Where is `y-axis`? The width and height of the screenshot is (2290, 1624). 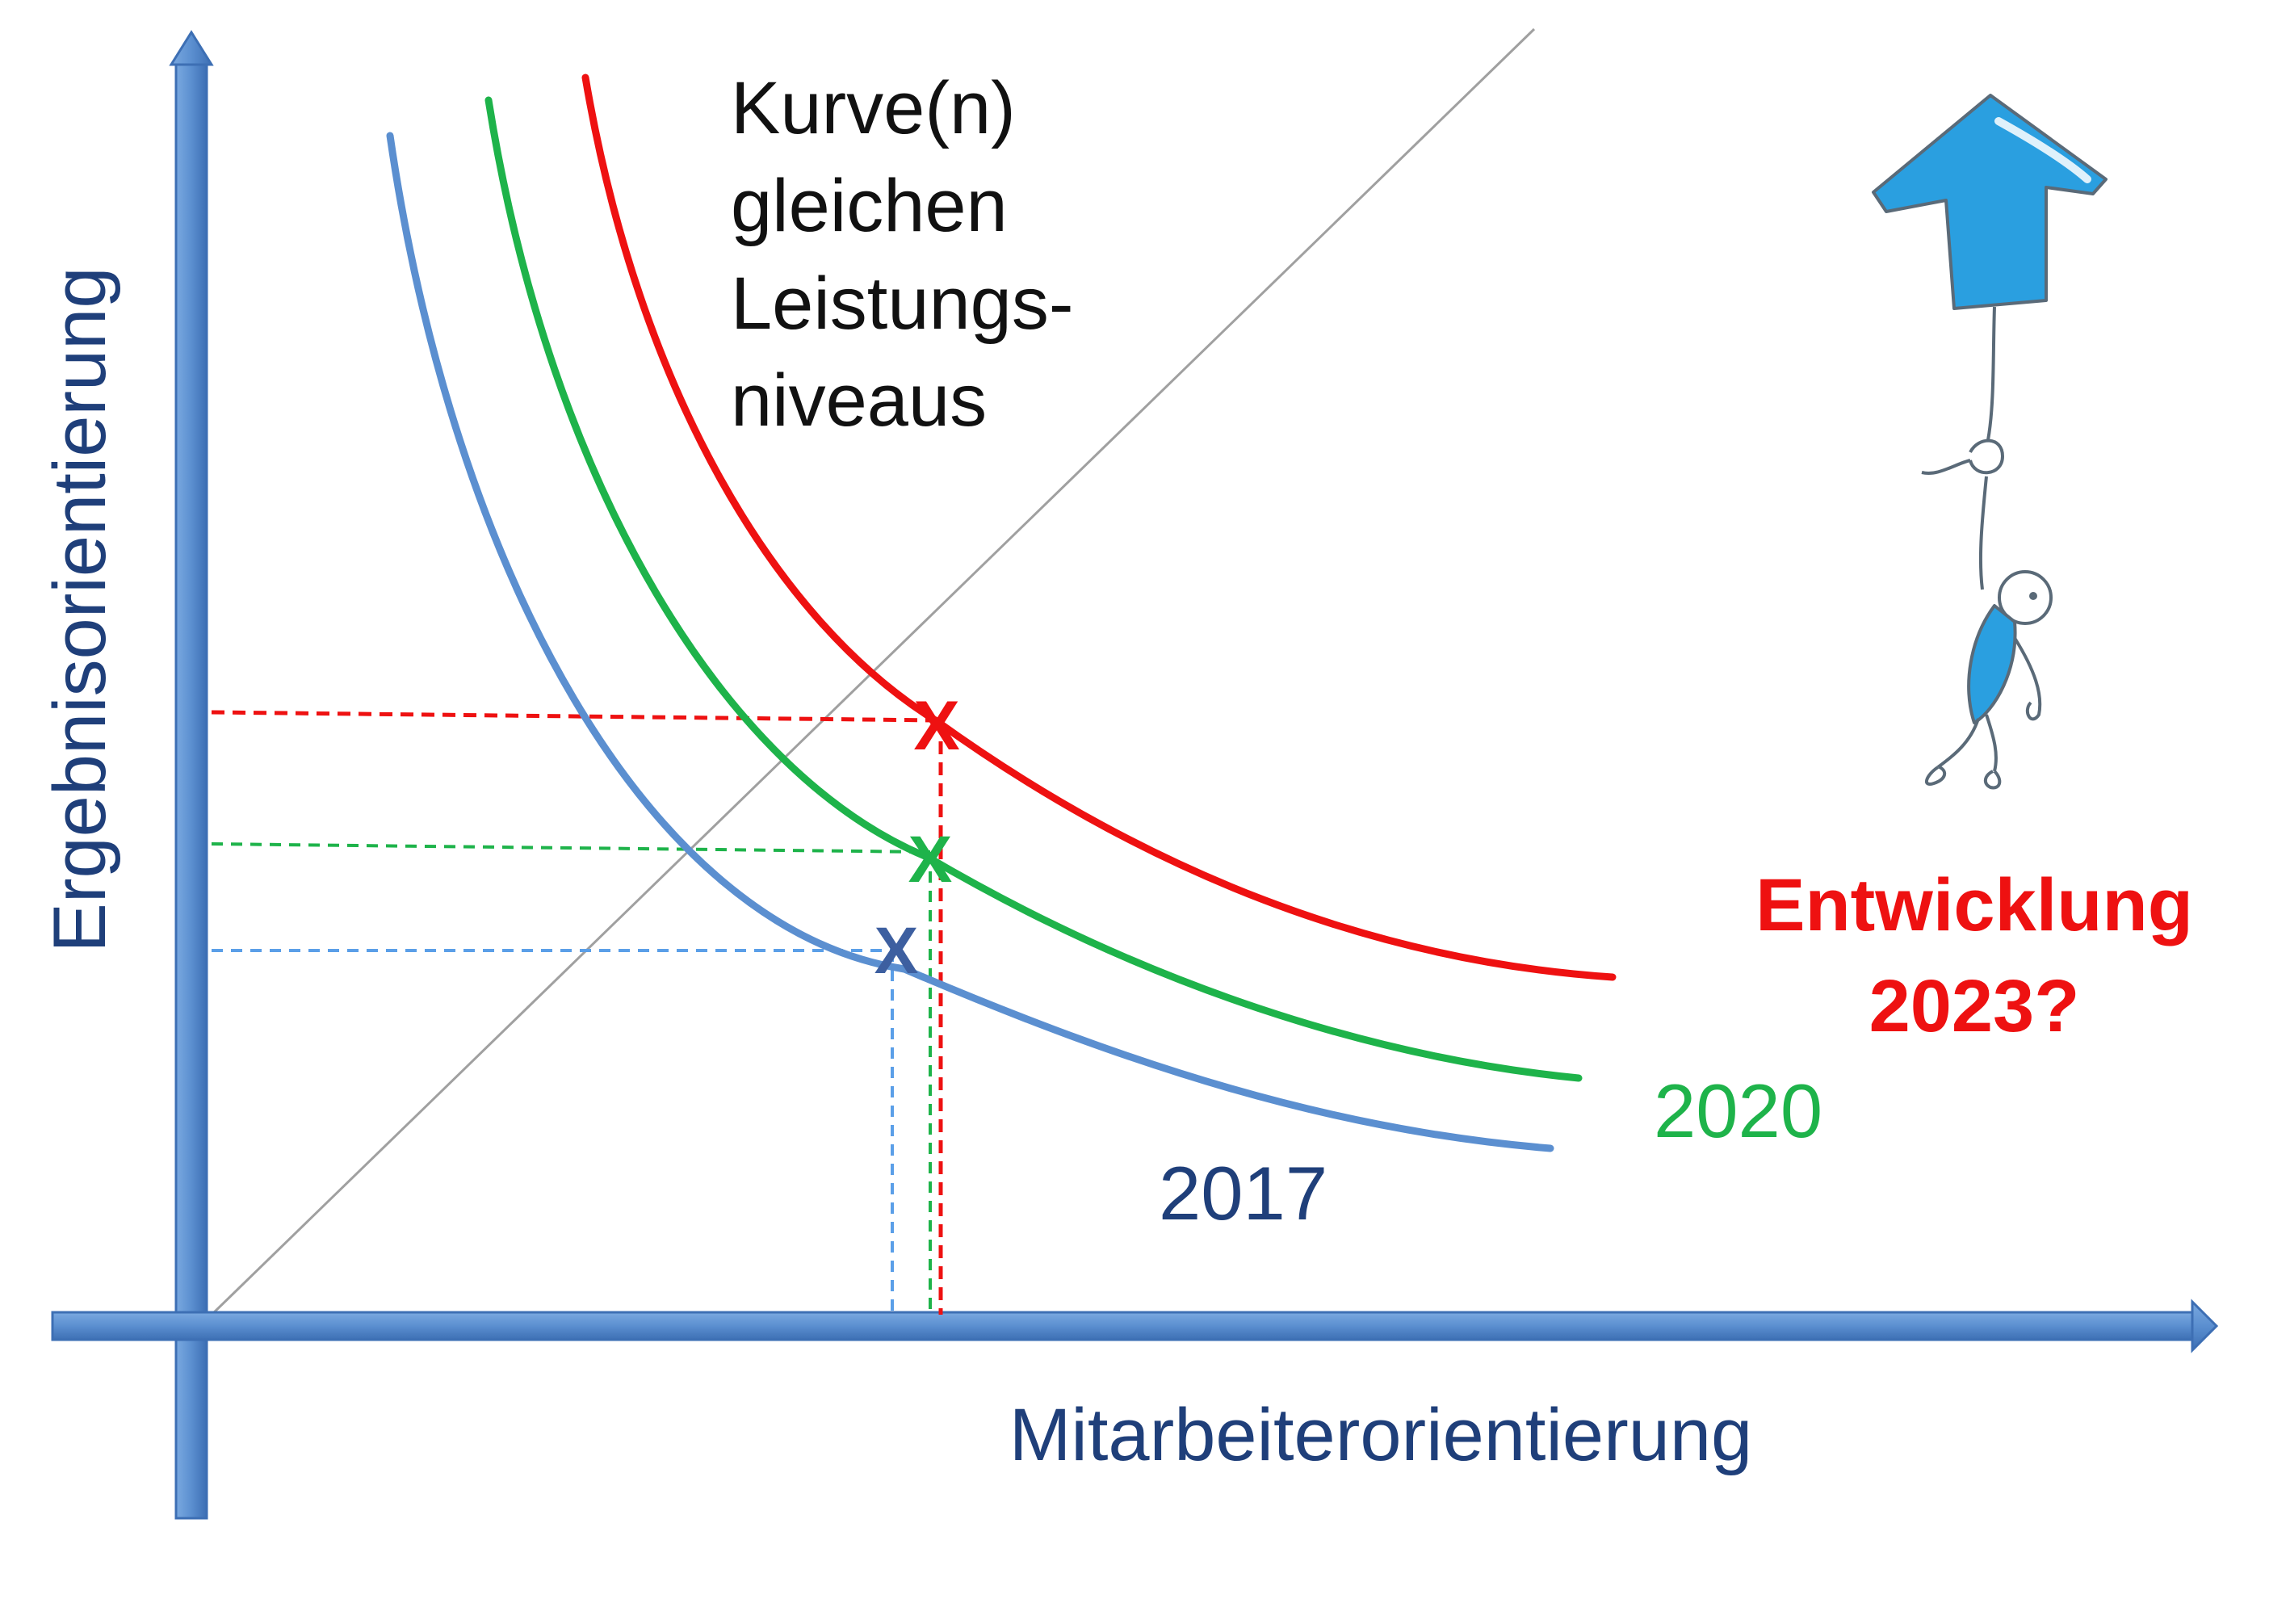 y-axis is located at coordinates (191, 775).